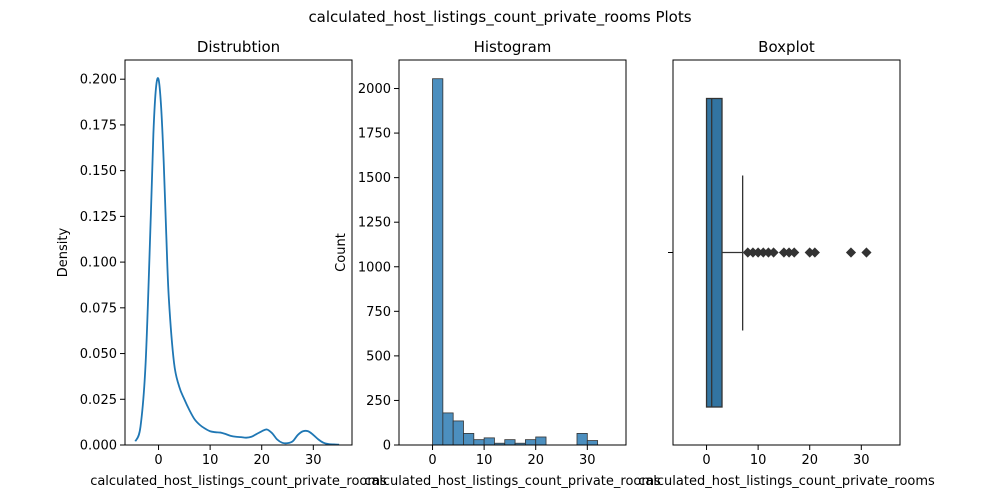 Image resolution: width=1000 pixels, height=504 pixels. I want to click on boxplot-xtick-label: 0, so click(706, 460).